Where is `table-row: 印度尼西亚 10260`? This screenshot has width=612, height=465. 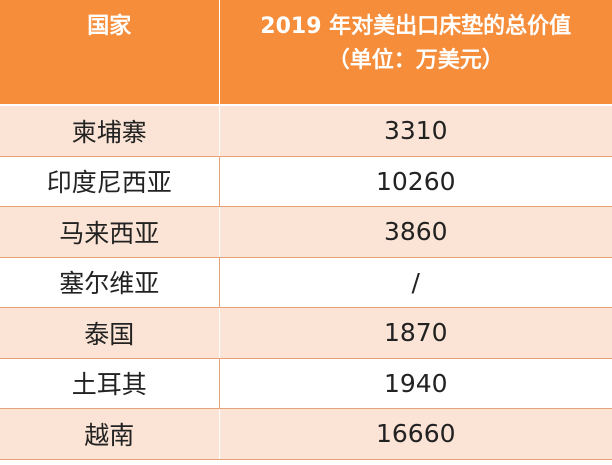
table-row: 印度尼西亚 10260 is located at coordinates (306, 181).